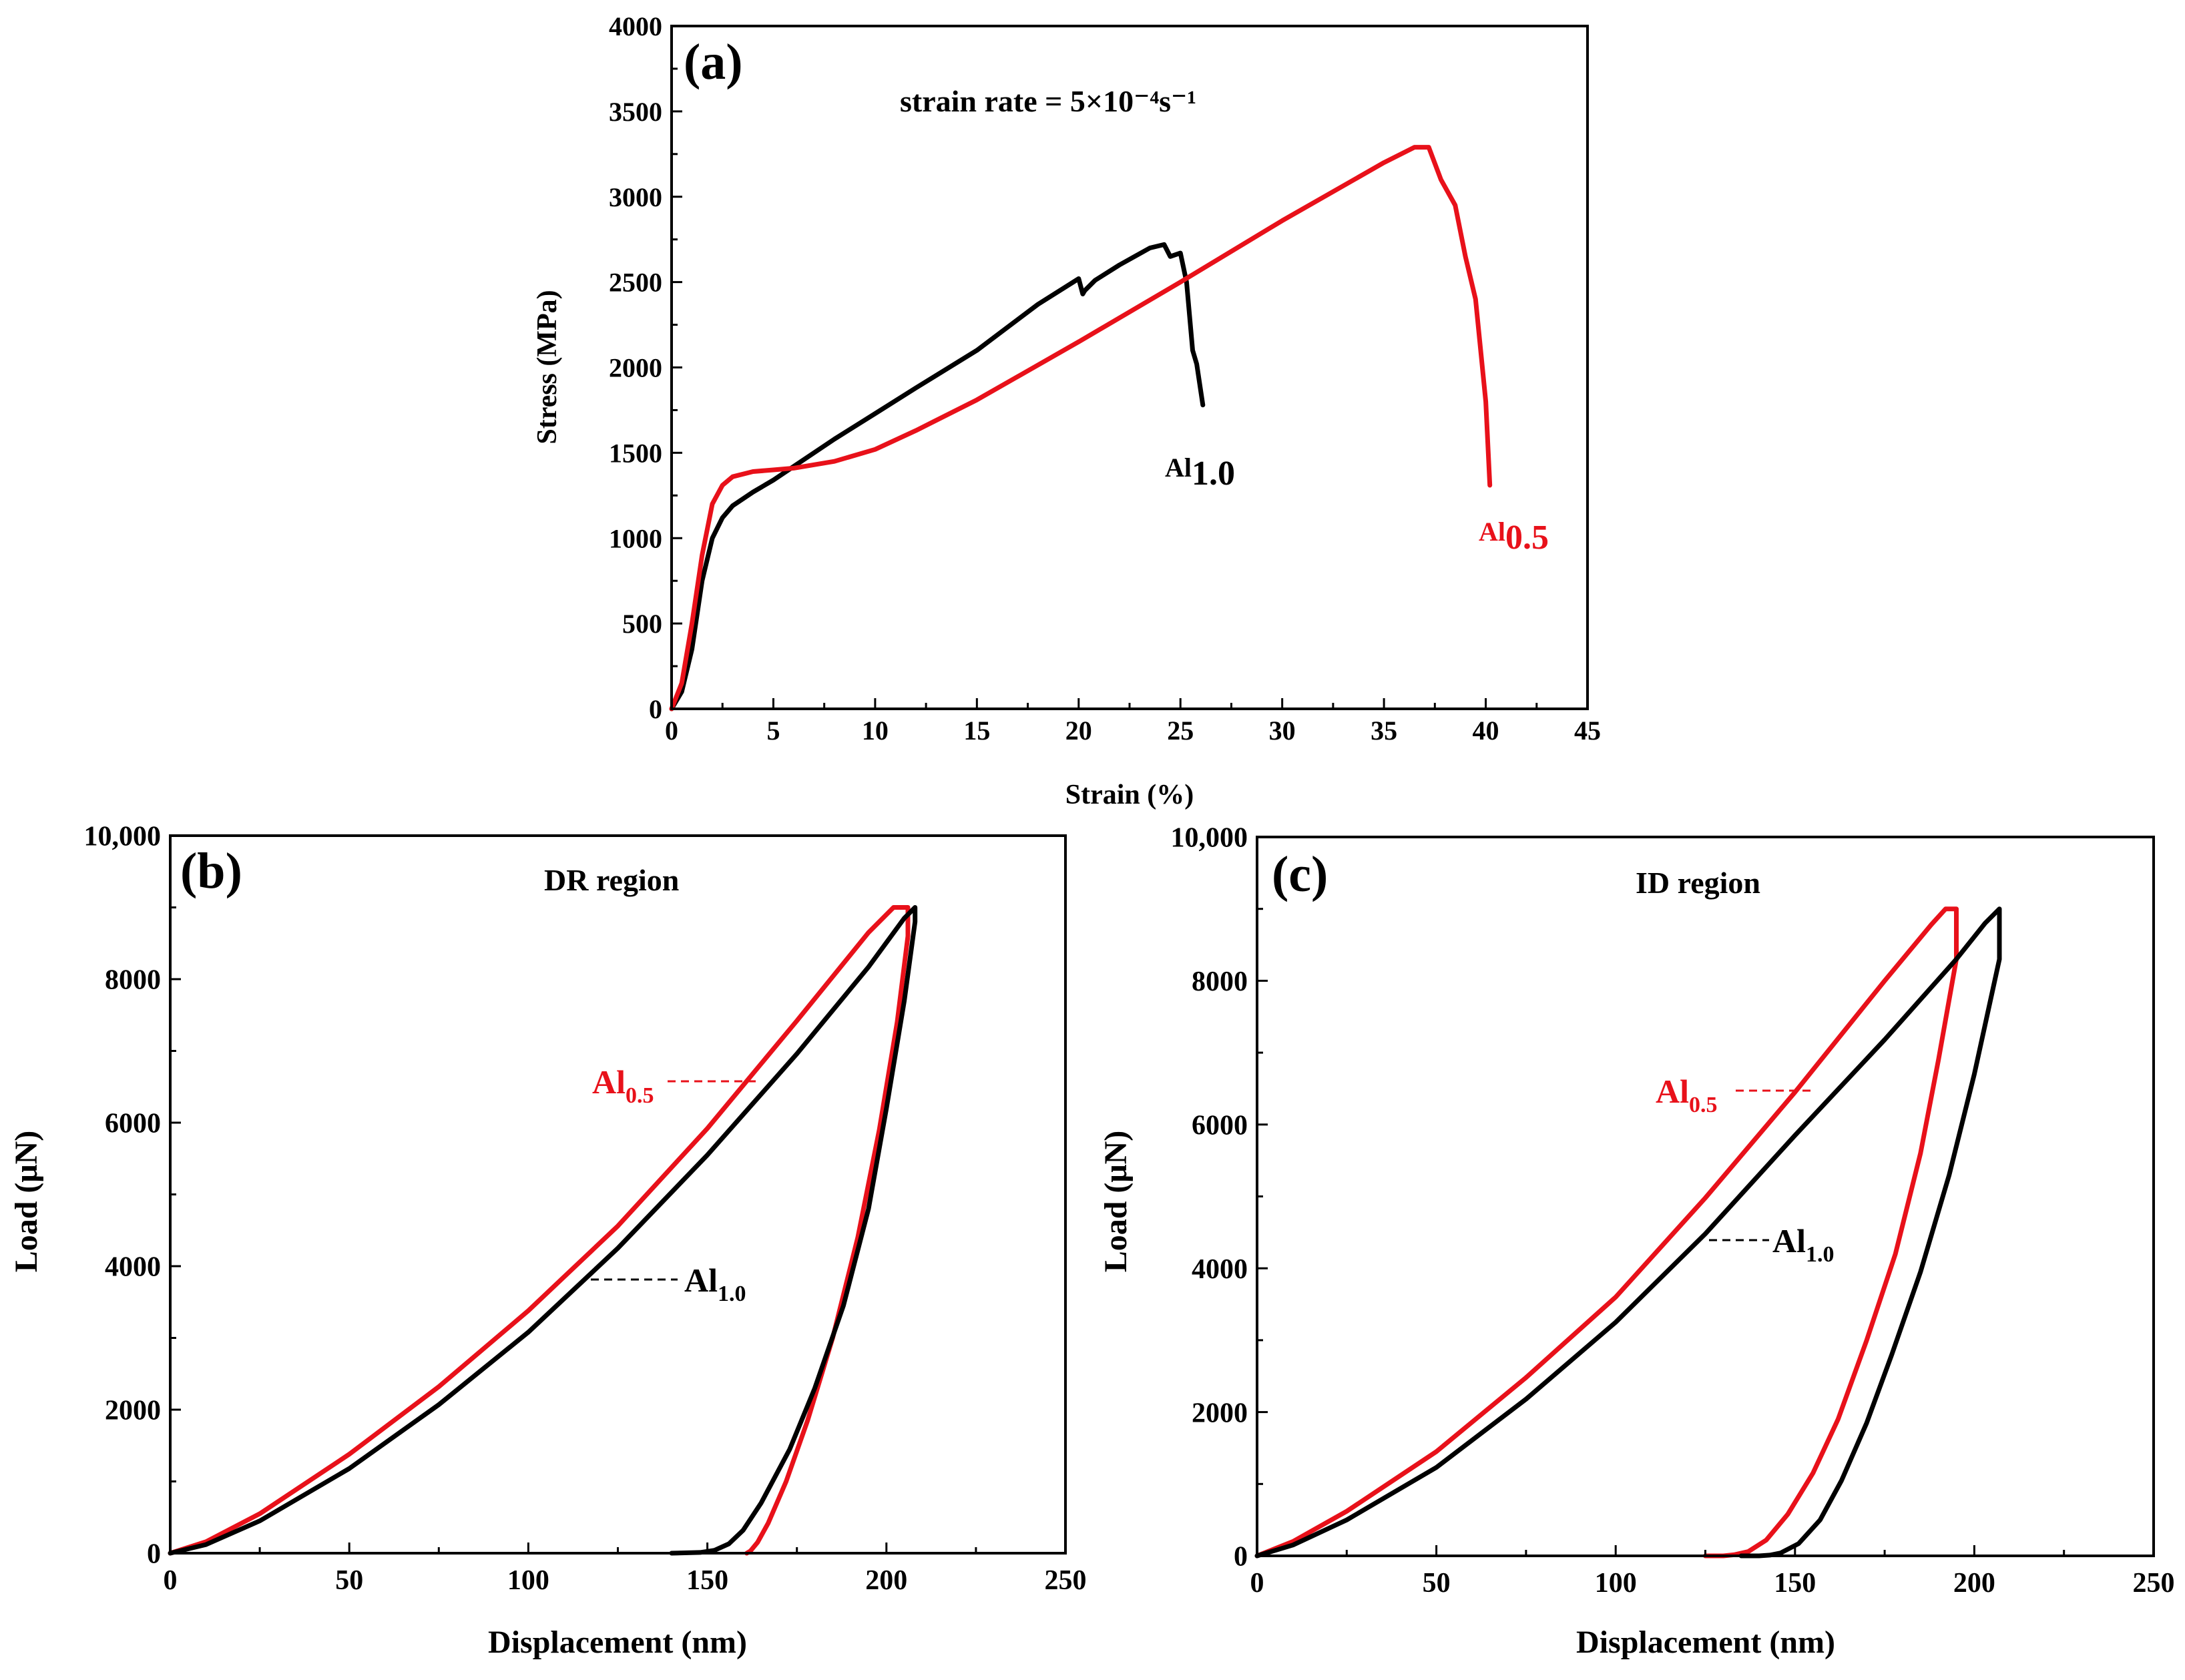 The width and height of the screenshot is (2185, 1680). What do you see at coordinates (1213, 474) in the screenshot?
I see `panel-a-series-label-al10-sub: 1.0` at bounding box center [1213, 474].